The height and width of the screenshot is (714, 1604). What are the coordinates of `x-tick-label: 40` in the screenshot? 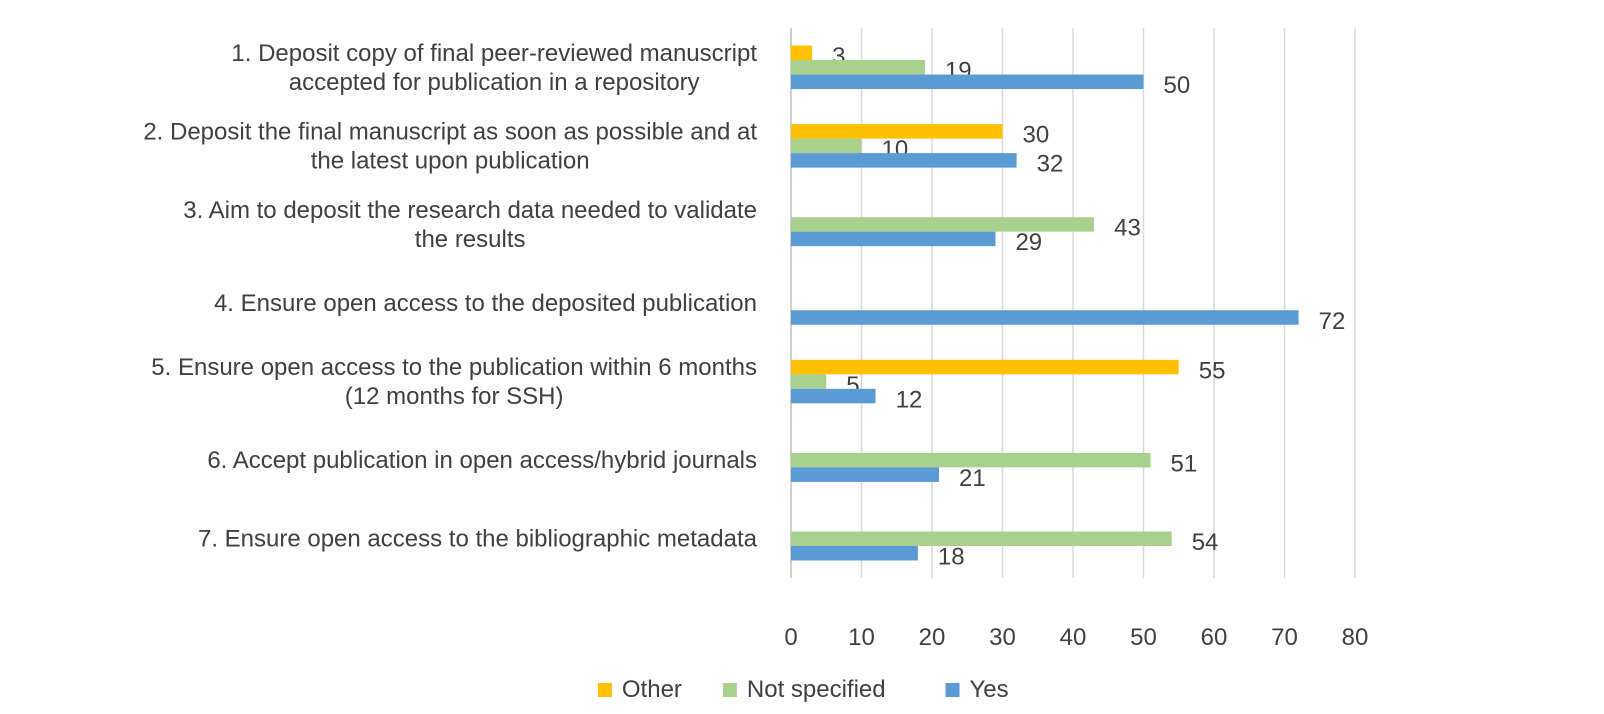 It's located at (1073, 637).